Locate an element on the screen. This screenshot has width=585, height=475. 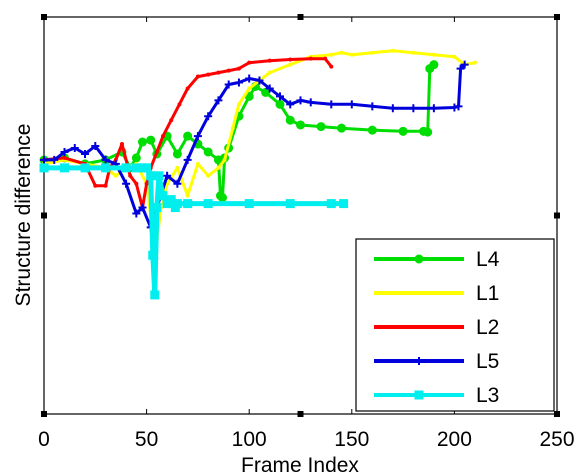
x-tick-label: 250 is located at coordinates (556, 439).